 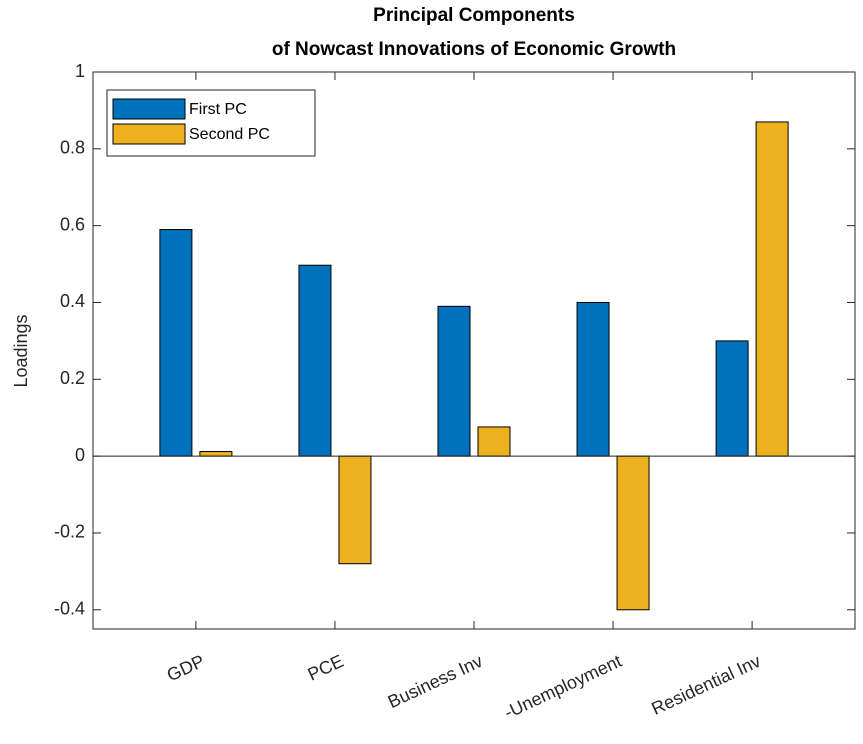 I want to click on y-tick-label: 1, so click(x=80, y=71).